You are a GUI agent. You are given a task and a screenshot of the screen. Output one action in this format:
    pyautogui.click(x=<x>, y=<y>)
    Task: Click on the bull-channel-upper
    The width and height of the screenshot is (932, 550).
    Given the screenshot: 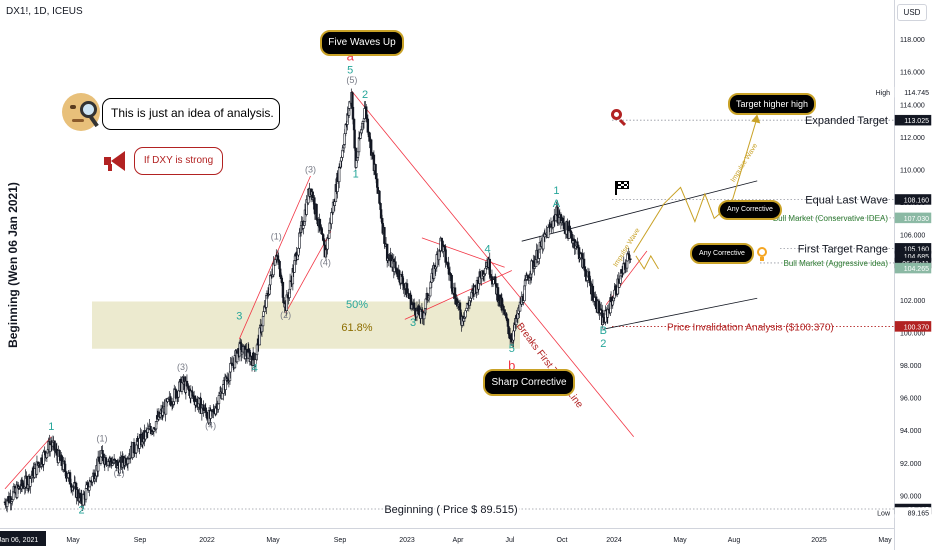 What is the action you would take?
    pyautogui.click(x=639, y=211)
    